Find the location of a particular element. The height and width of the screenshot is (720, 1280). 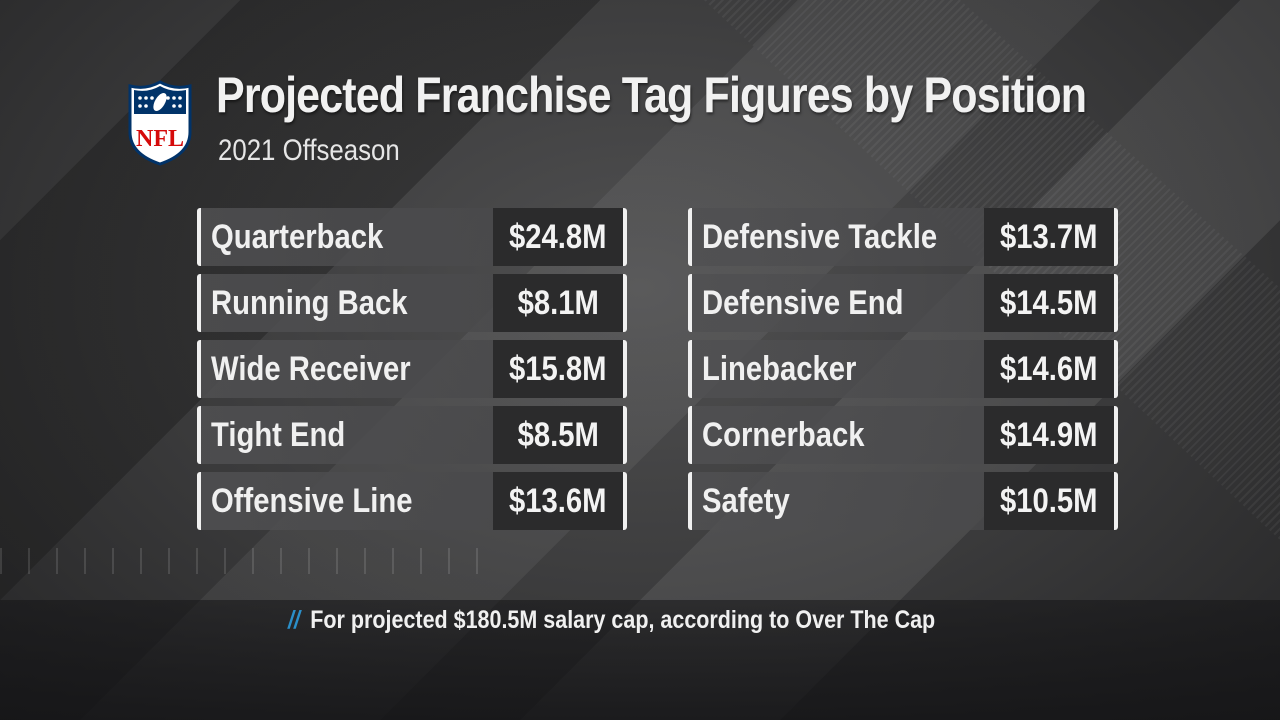

position-label: Offensive Line is located at coordinates (312, 501).